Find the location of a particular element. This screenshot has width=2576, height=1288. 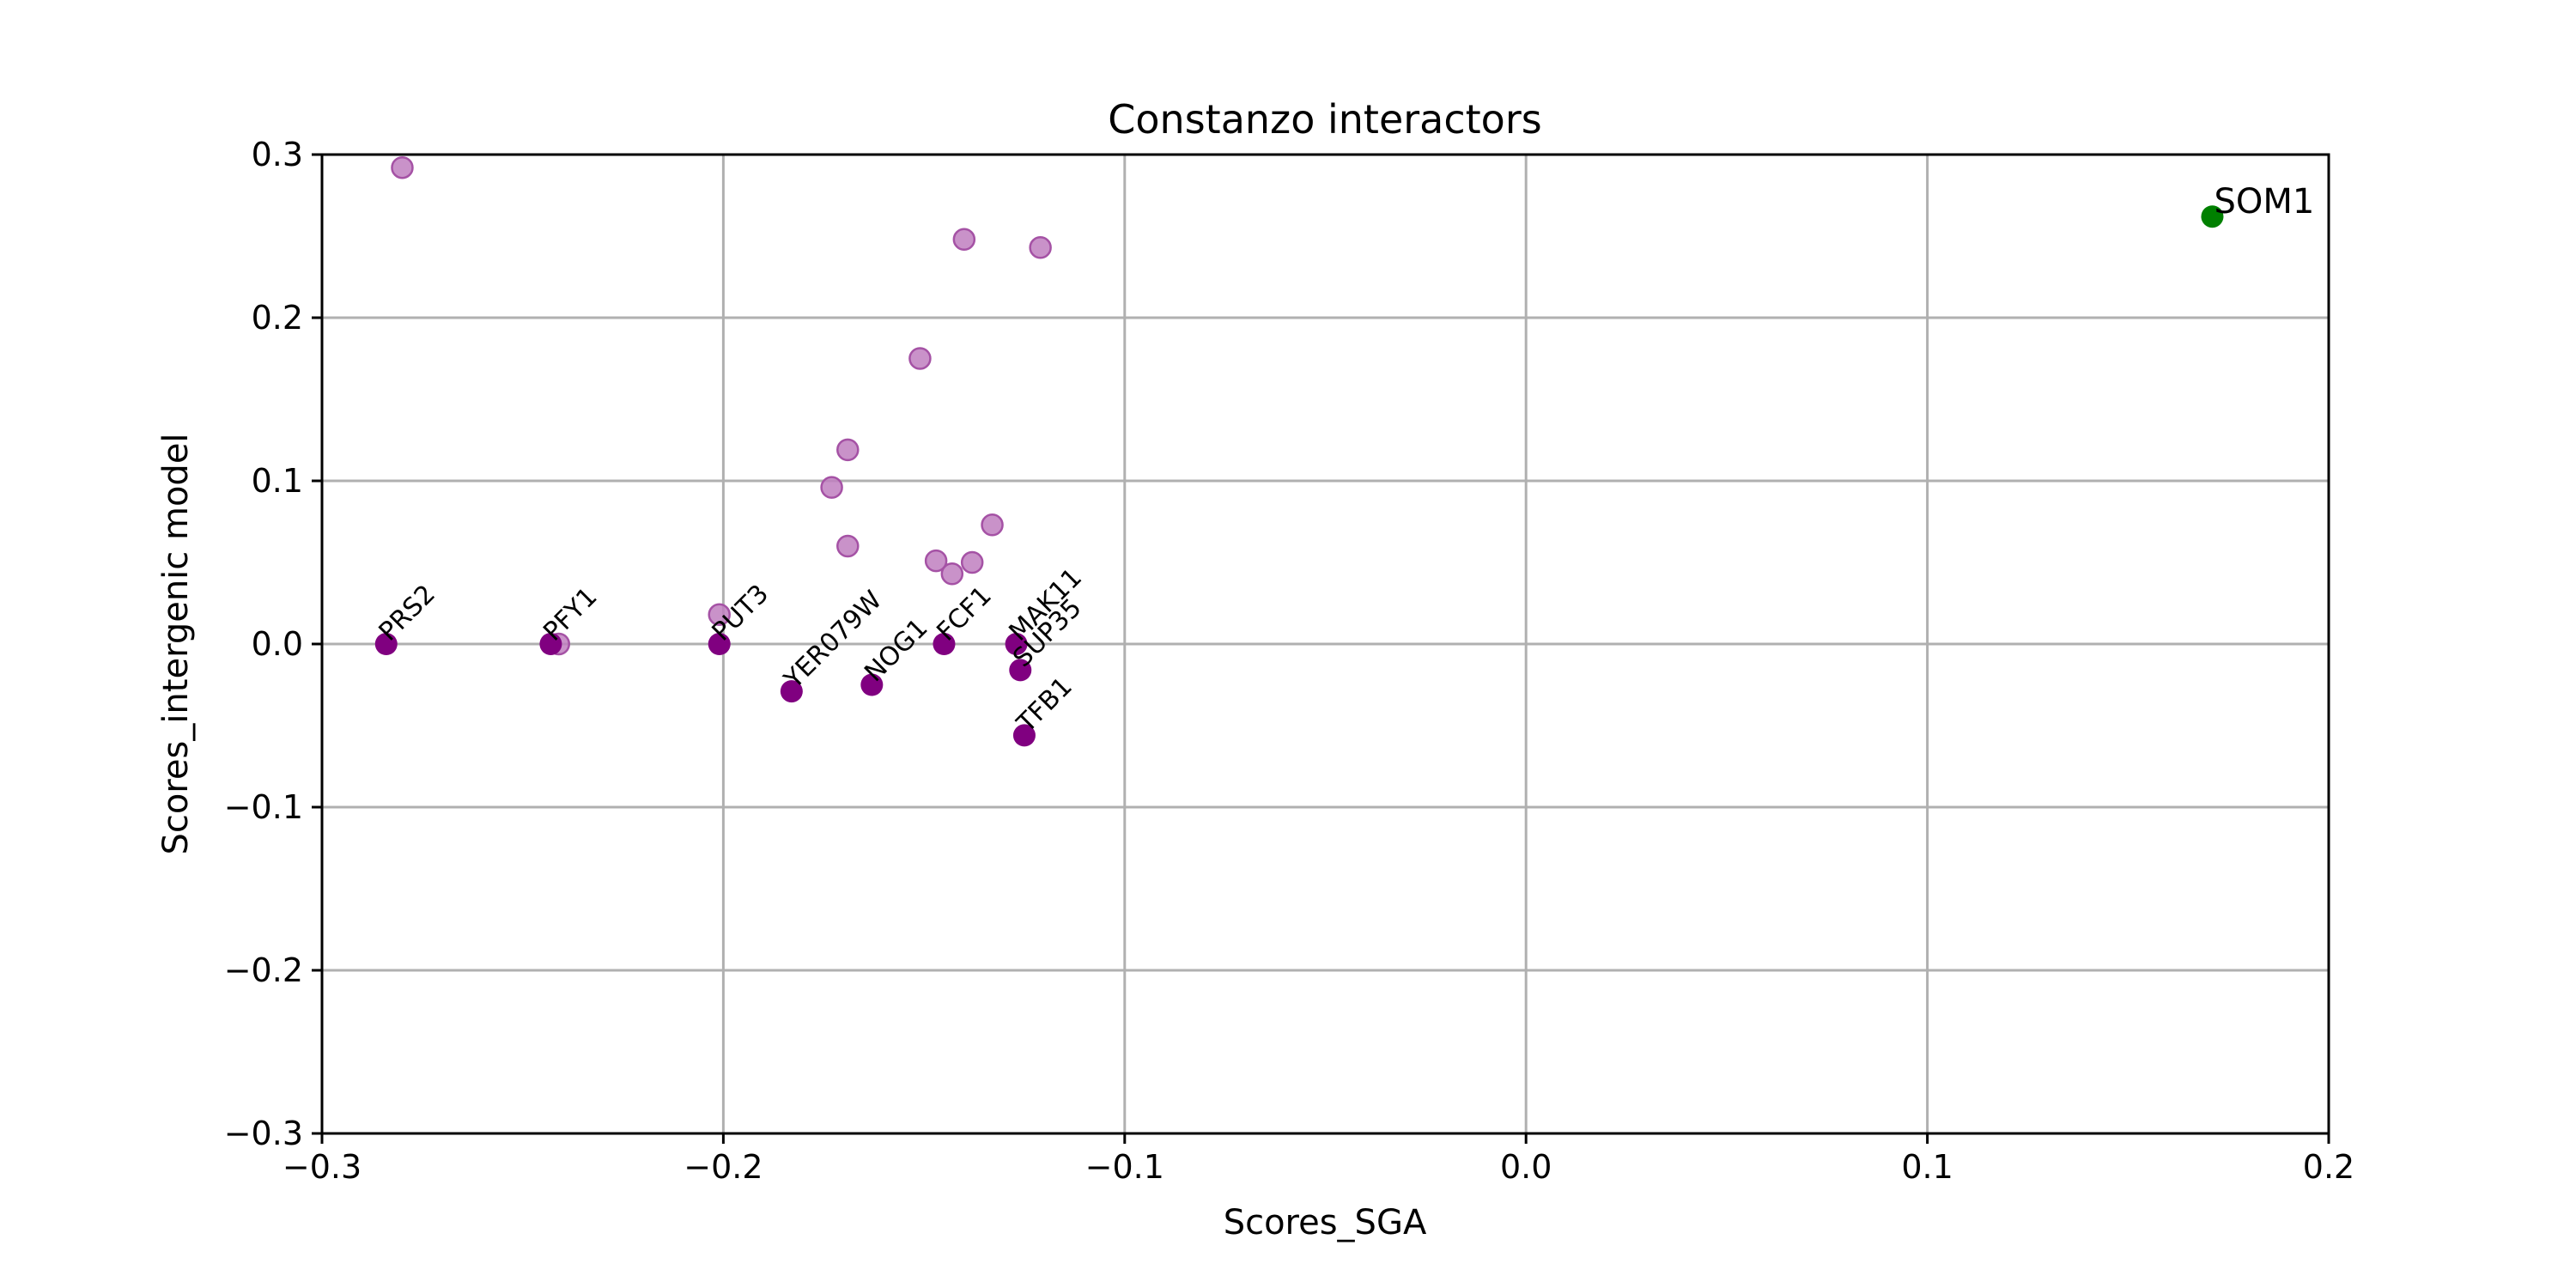

x-tick-label: 0.2 is located at coordinates (2328, 1167).